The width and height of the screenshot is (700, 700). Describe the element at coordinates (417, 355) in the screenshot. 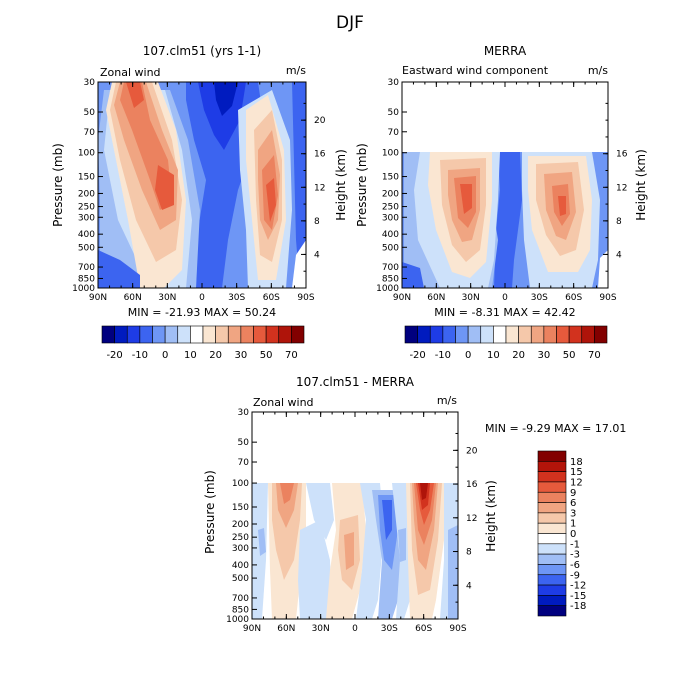

I see `colorbar-label: -20` at that location.